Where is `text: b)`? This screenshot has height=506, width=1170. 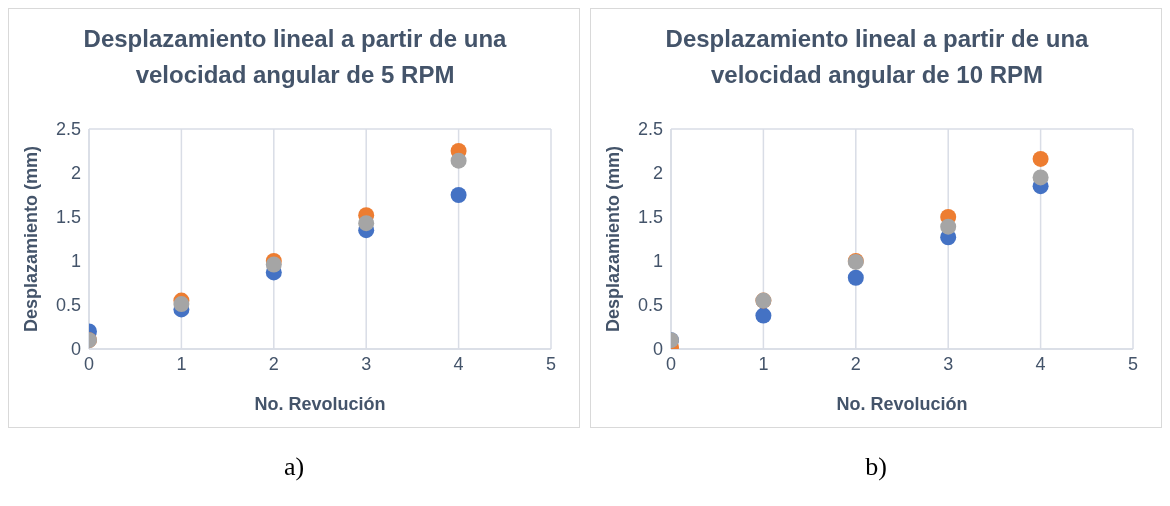
text: b) is located at coordinates (876, 467).